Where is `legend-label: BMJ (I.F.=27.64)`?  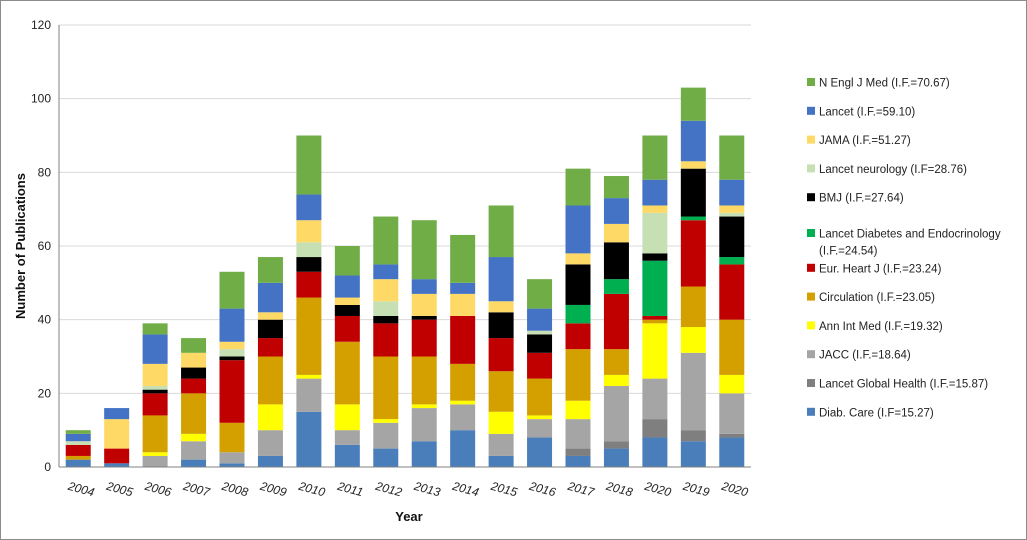 legend-label: BMJ (I.F.=27.64) is located at coordinates (861, 199).